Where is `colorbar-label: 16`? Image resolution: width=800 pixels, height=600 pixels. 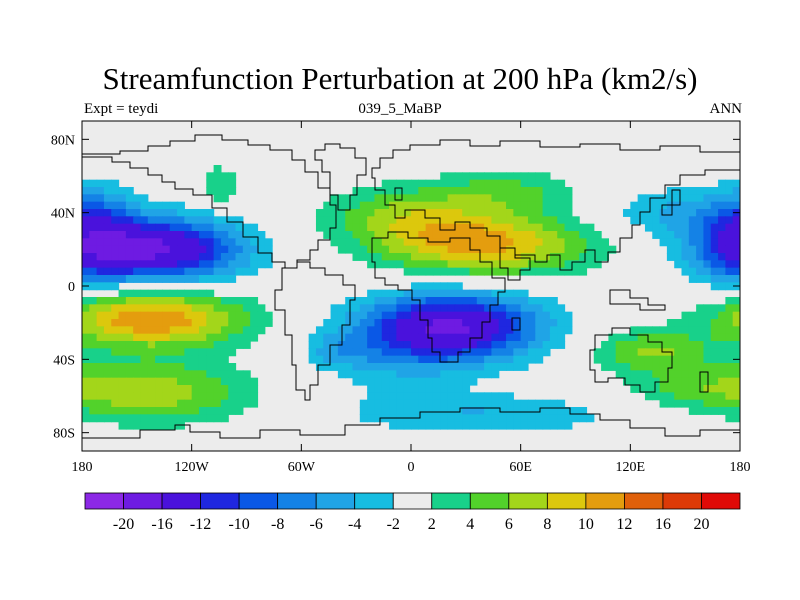
colorbar-label: 16 is located at coordinates (663, 524).